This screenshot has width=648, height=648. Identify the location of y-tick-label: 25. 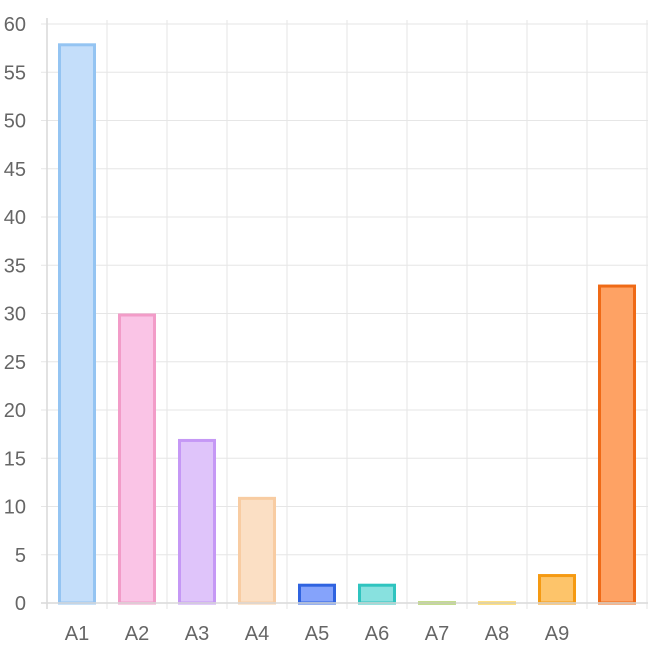
(15, 363).